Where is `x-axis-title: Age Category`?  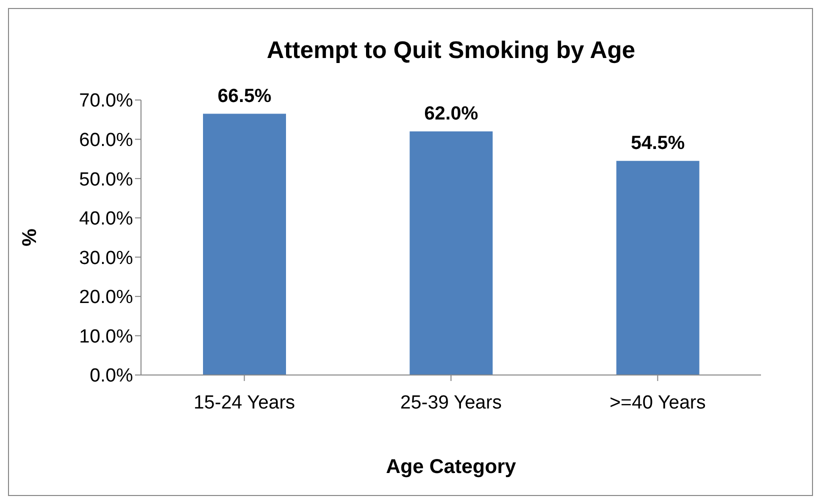 x-axis-title: Age Category is located at coordinates (451, 467).